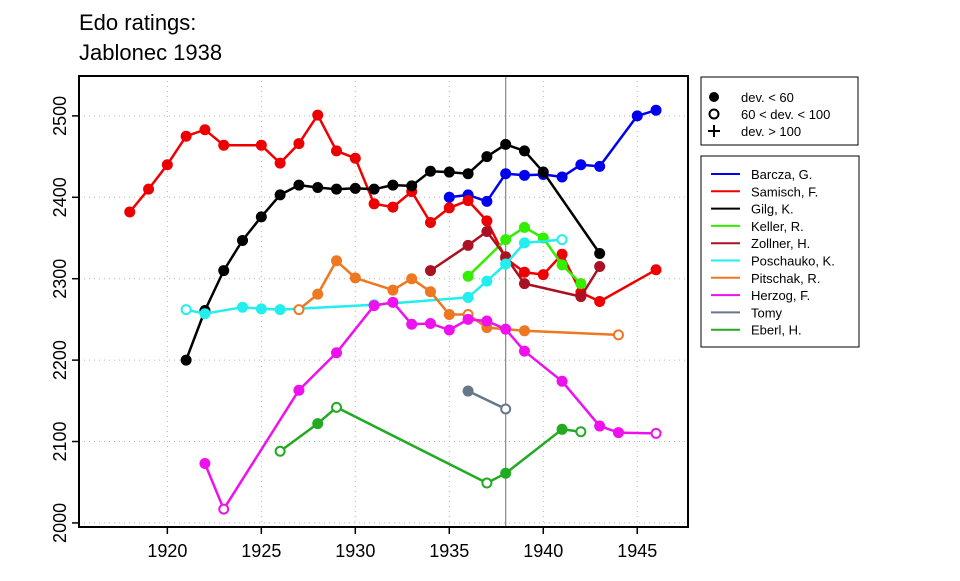 This screenshot has height=581, width=960. What do you see at coordinates (780, 295) in the screenshot?
I see `series-legend-label: Herzog, F.` at bounding box center [780, 295].